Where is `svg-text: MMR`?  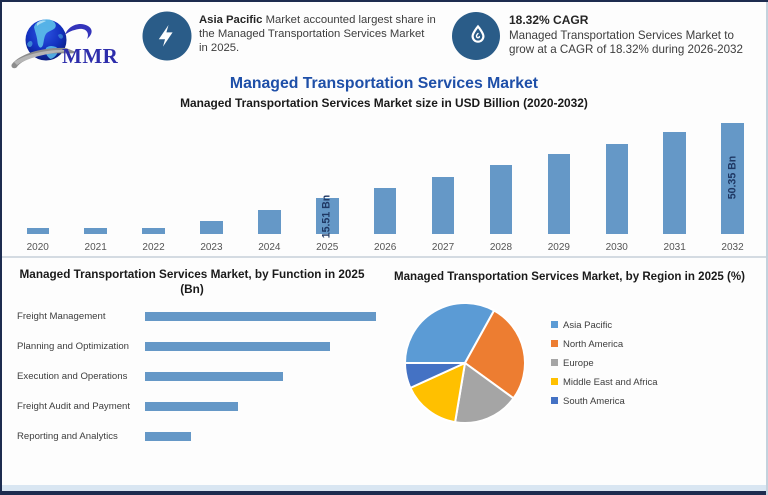
svg-text: MMR is located at coordinates (90, 56).